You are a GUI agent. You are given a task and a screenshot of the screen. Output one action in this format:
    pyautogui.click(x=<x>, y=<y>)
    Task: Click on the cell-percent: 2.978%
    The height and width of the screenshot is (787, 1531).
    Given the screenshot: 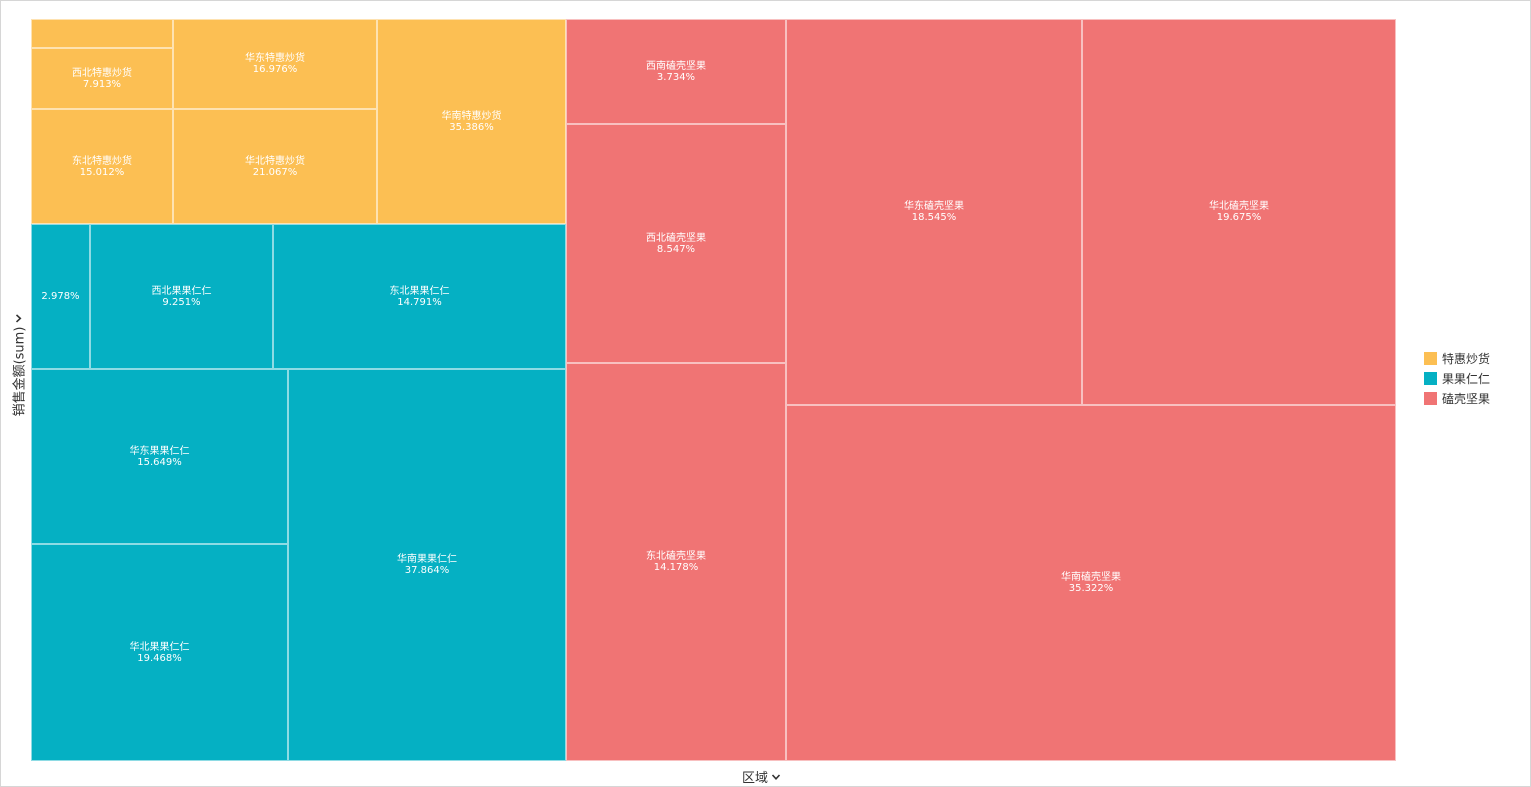 What is the action you would take?
    pyautogui.click(x=60, y=296)
    